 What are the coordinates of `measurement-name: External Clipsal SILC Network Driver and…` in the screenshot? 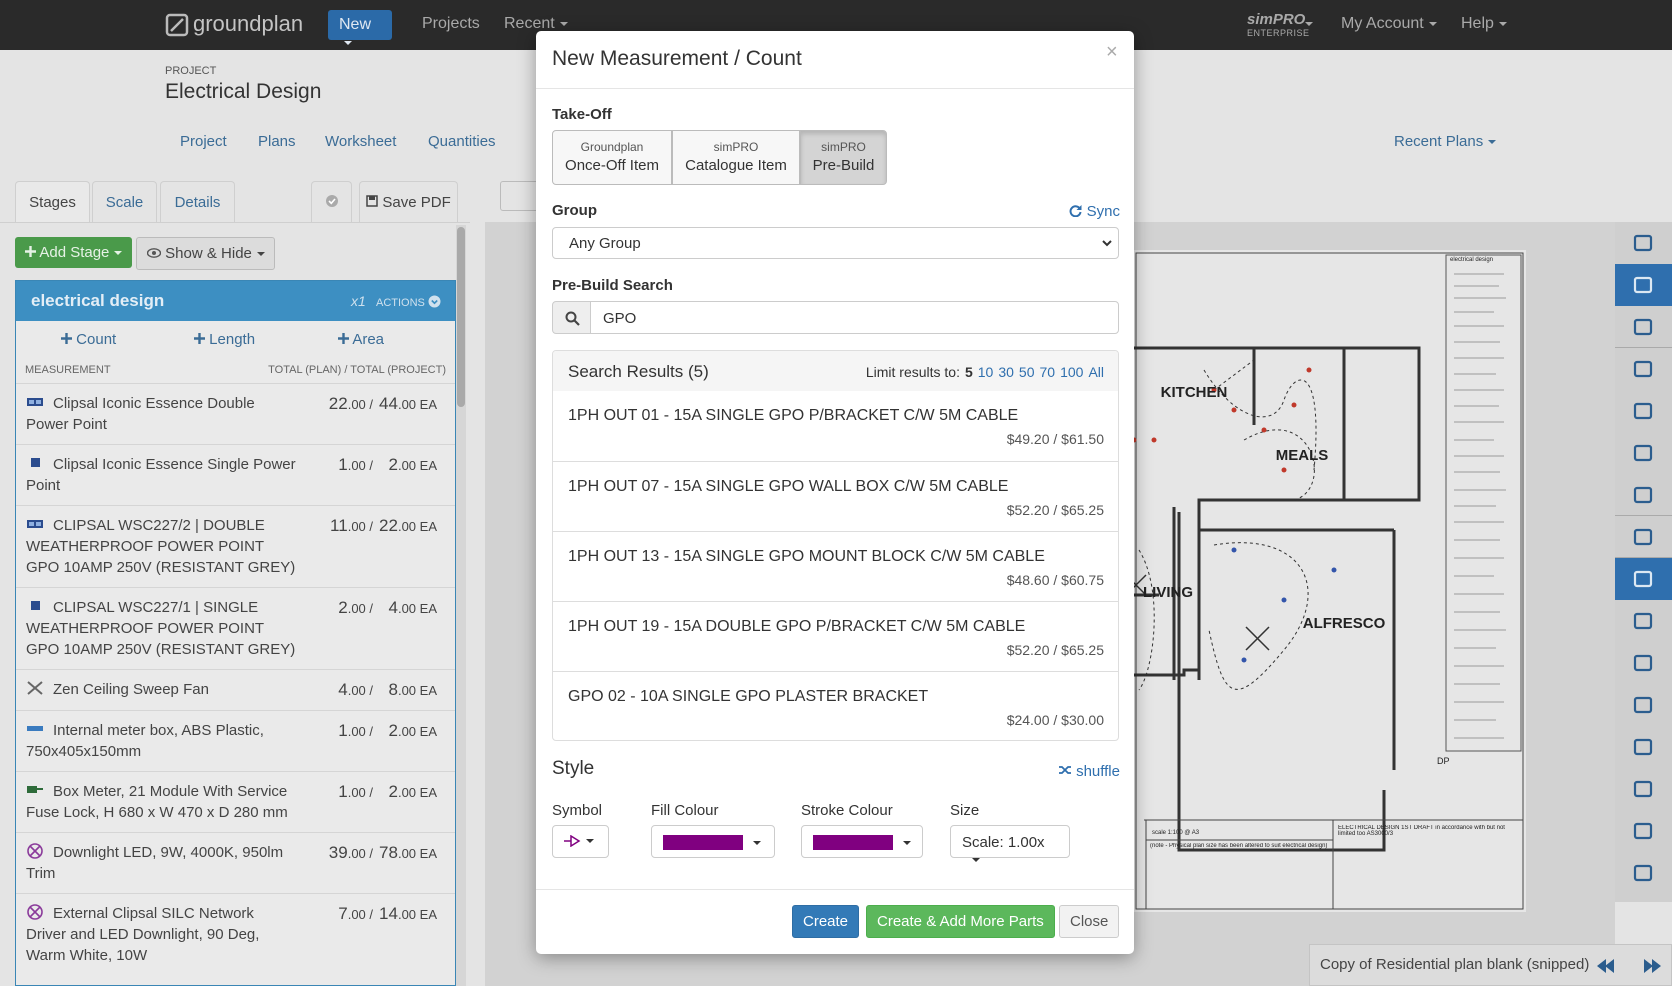 It's located at (162, 934).